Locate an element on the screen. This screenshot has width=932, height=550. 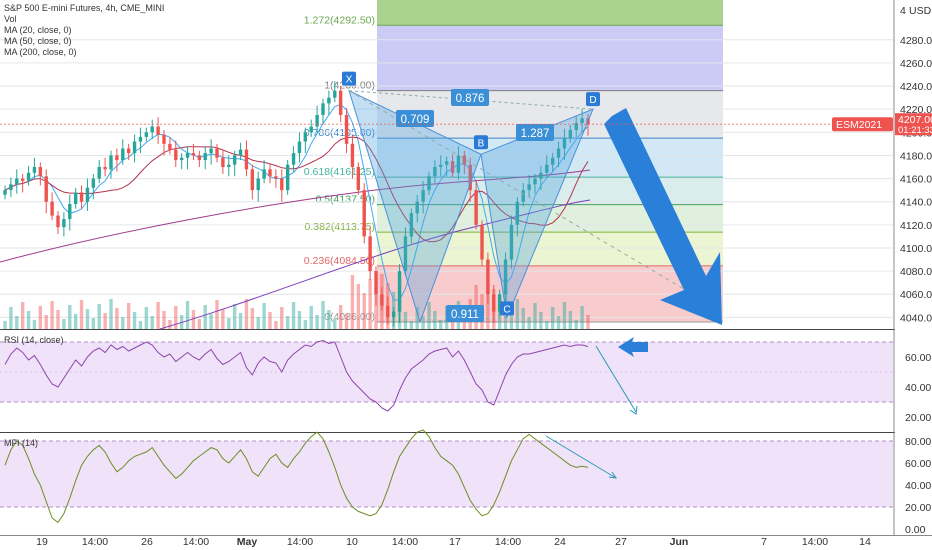
time-tick-label: 10 is located at coordinates (352, 542).